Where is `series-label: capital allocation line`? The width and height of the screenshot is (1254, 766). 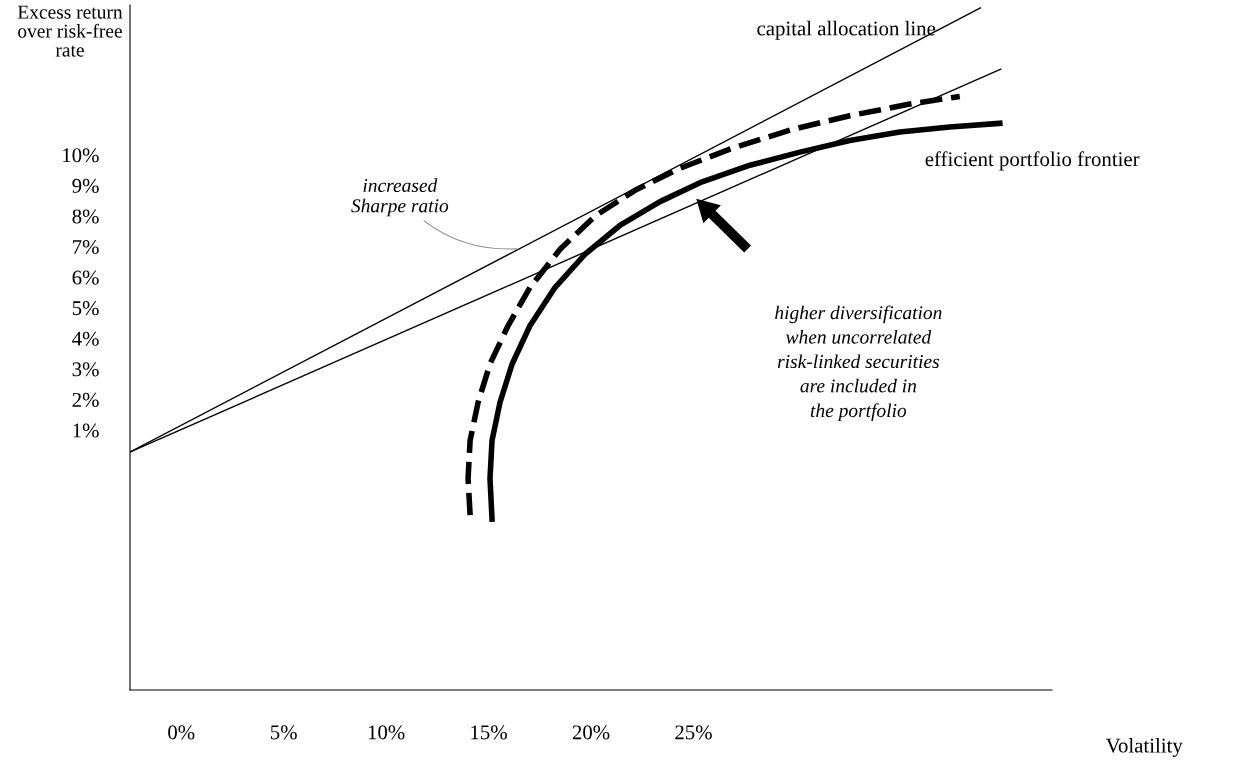
series-label: capital allocation line is located at coordinates (846, 30).